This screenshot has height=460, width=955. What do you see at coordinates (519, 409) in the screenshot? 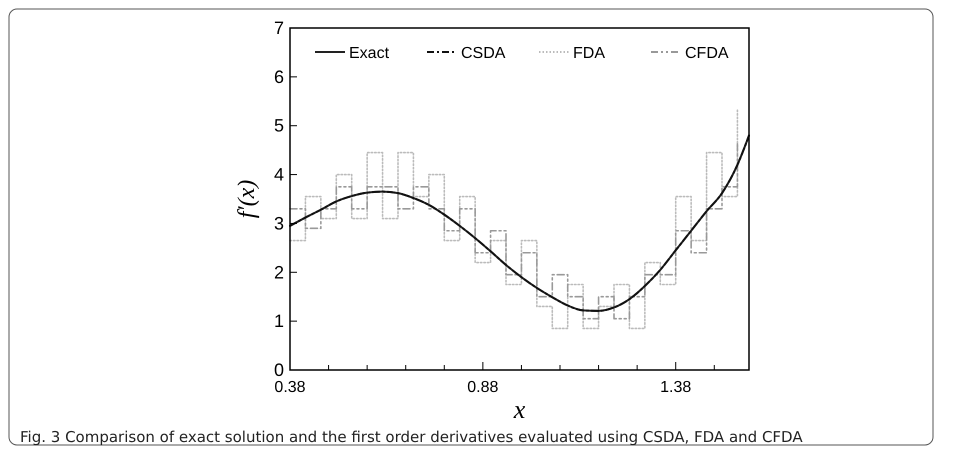
I see `x-axis-title: x` at bounding box center [519, 409].